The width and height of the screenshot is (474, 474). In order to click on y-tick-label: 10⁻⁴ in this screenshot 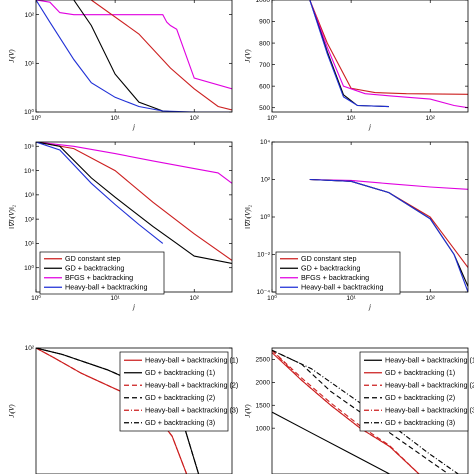, I will do `click(264, 292)`.